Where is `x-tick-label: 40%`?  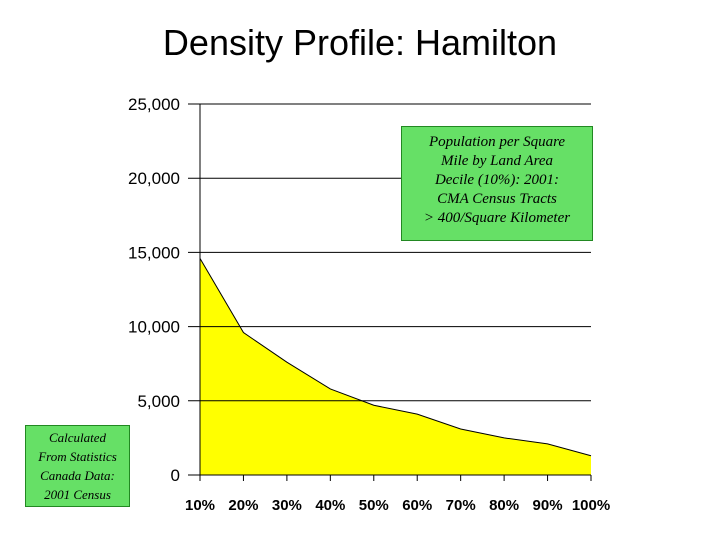 x-tick-label: 40% is located at coordinates (330, 505).